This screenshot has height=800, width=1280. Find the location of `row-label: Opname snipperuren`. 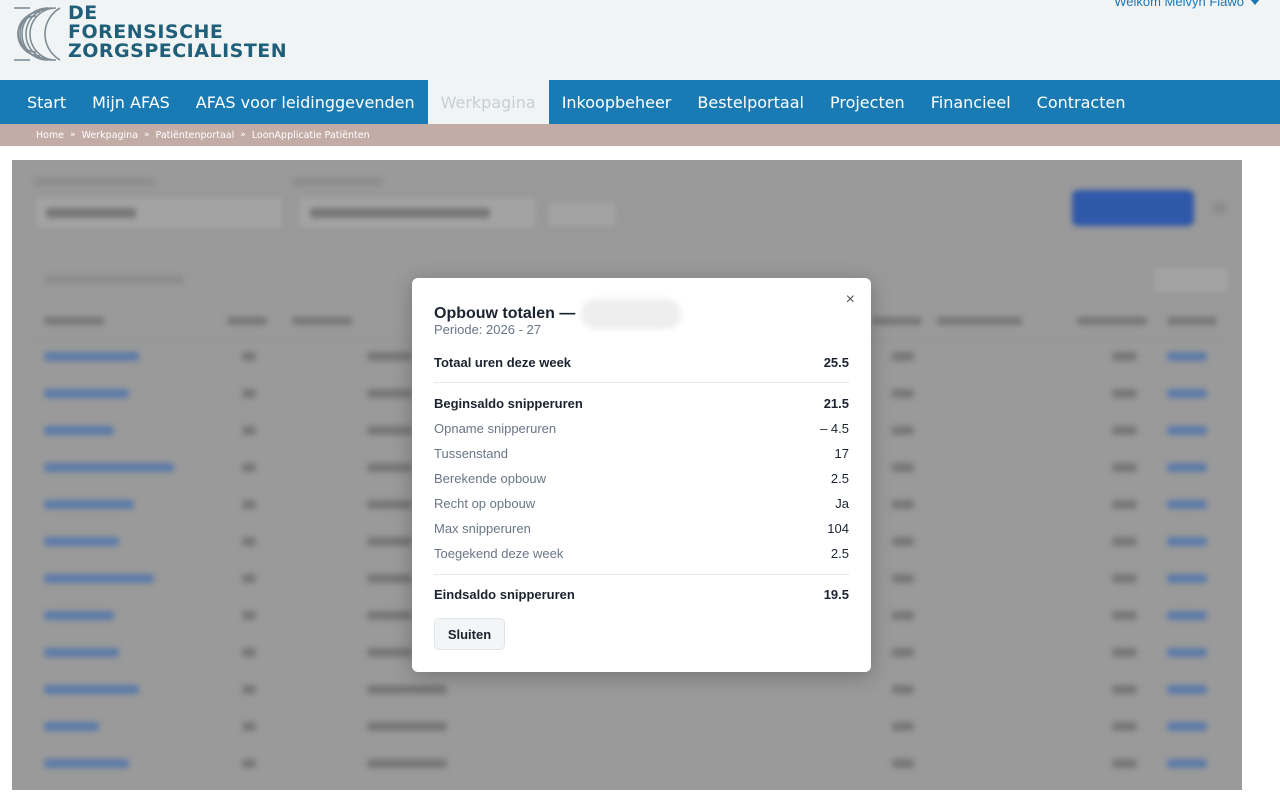

row-label: Opname snipperuren is located at coordinates (495, 428).